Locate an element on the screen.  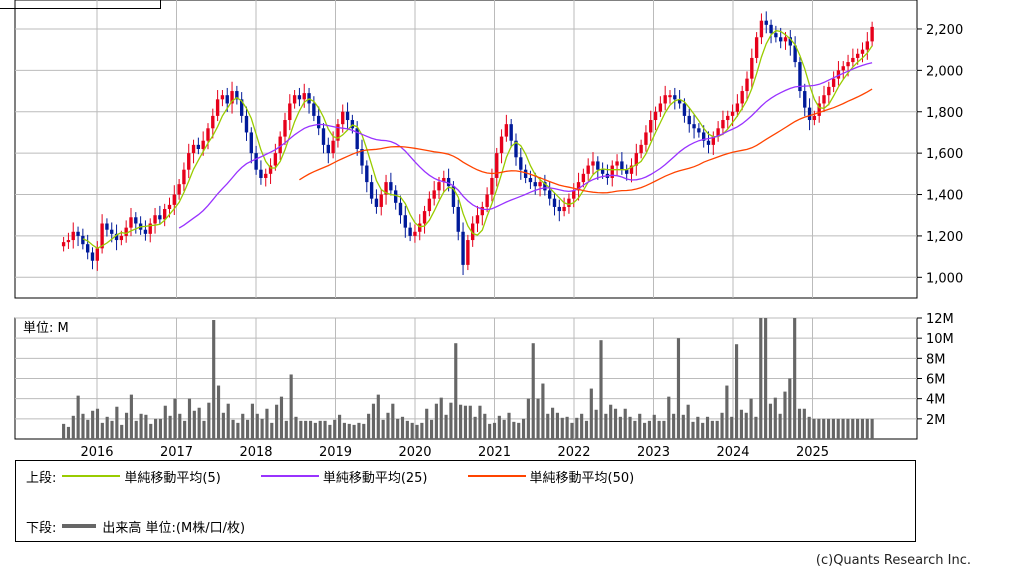
volume-tick-label: 4M is located at coordinates (936, 400).